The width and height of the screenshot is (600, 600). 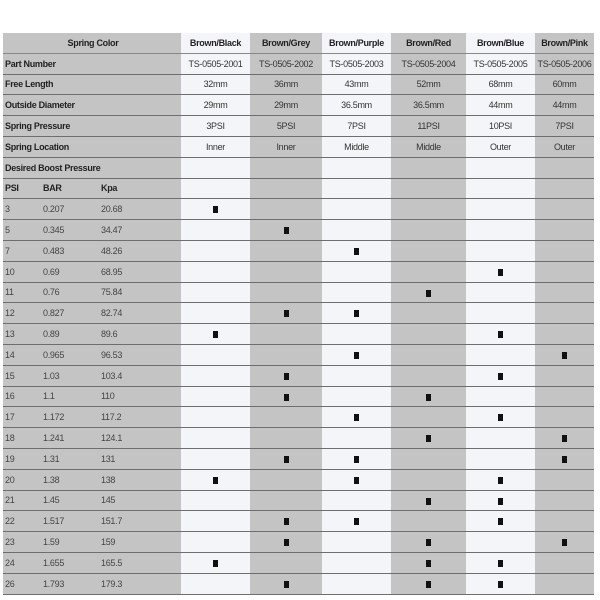 I want to click on pressure-values: 3 0.207 20.68, so click(x=92, y=209).